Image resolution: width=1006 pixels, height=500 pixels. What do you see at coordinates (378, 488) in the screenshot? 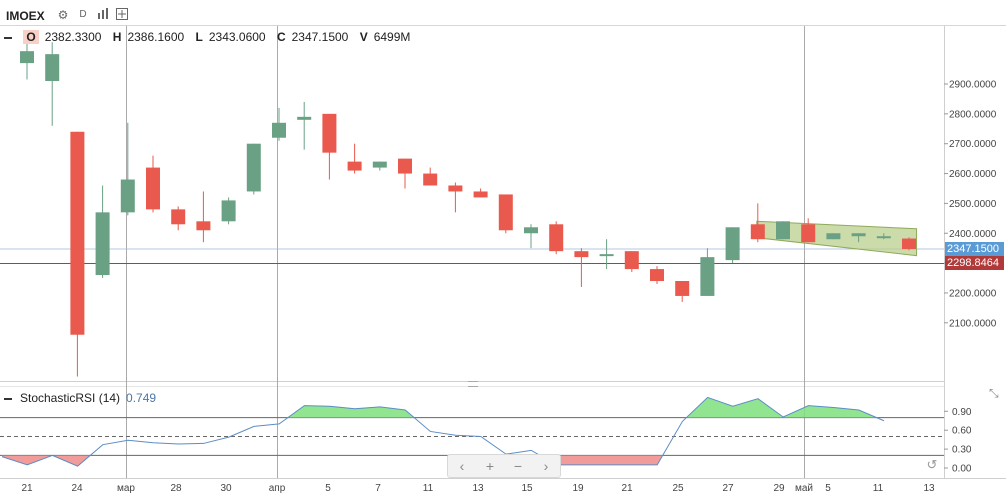
I see `time-tick-label: 7` at bounding box center [378, 488].